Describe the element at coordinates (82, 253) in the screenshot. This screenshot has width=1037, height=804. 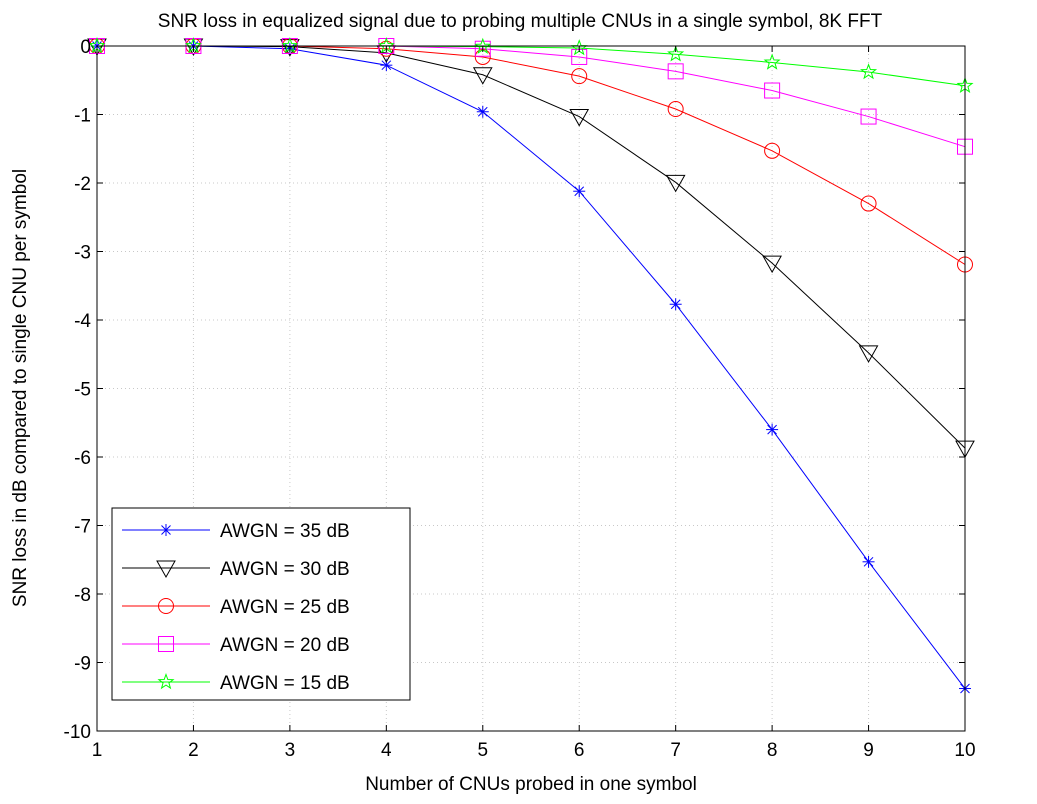
I see `y-tick-label: -3` at that location.